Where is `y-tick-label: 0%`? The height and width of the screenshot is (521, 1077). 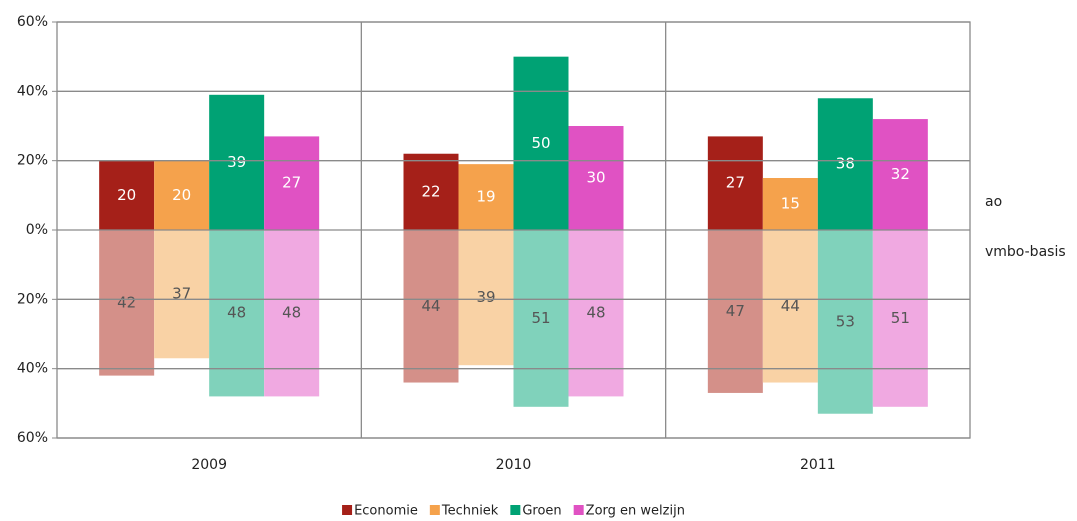 y-tick-label: 0% is located at coordinates (37, 230).